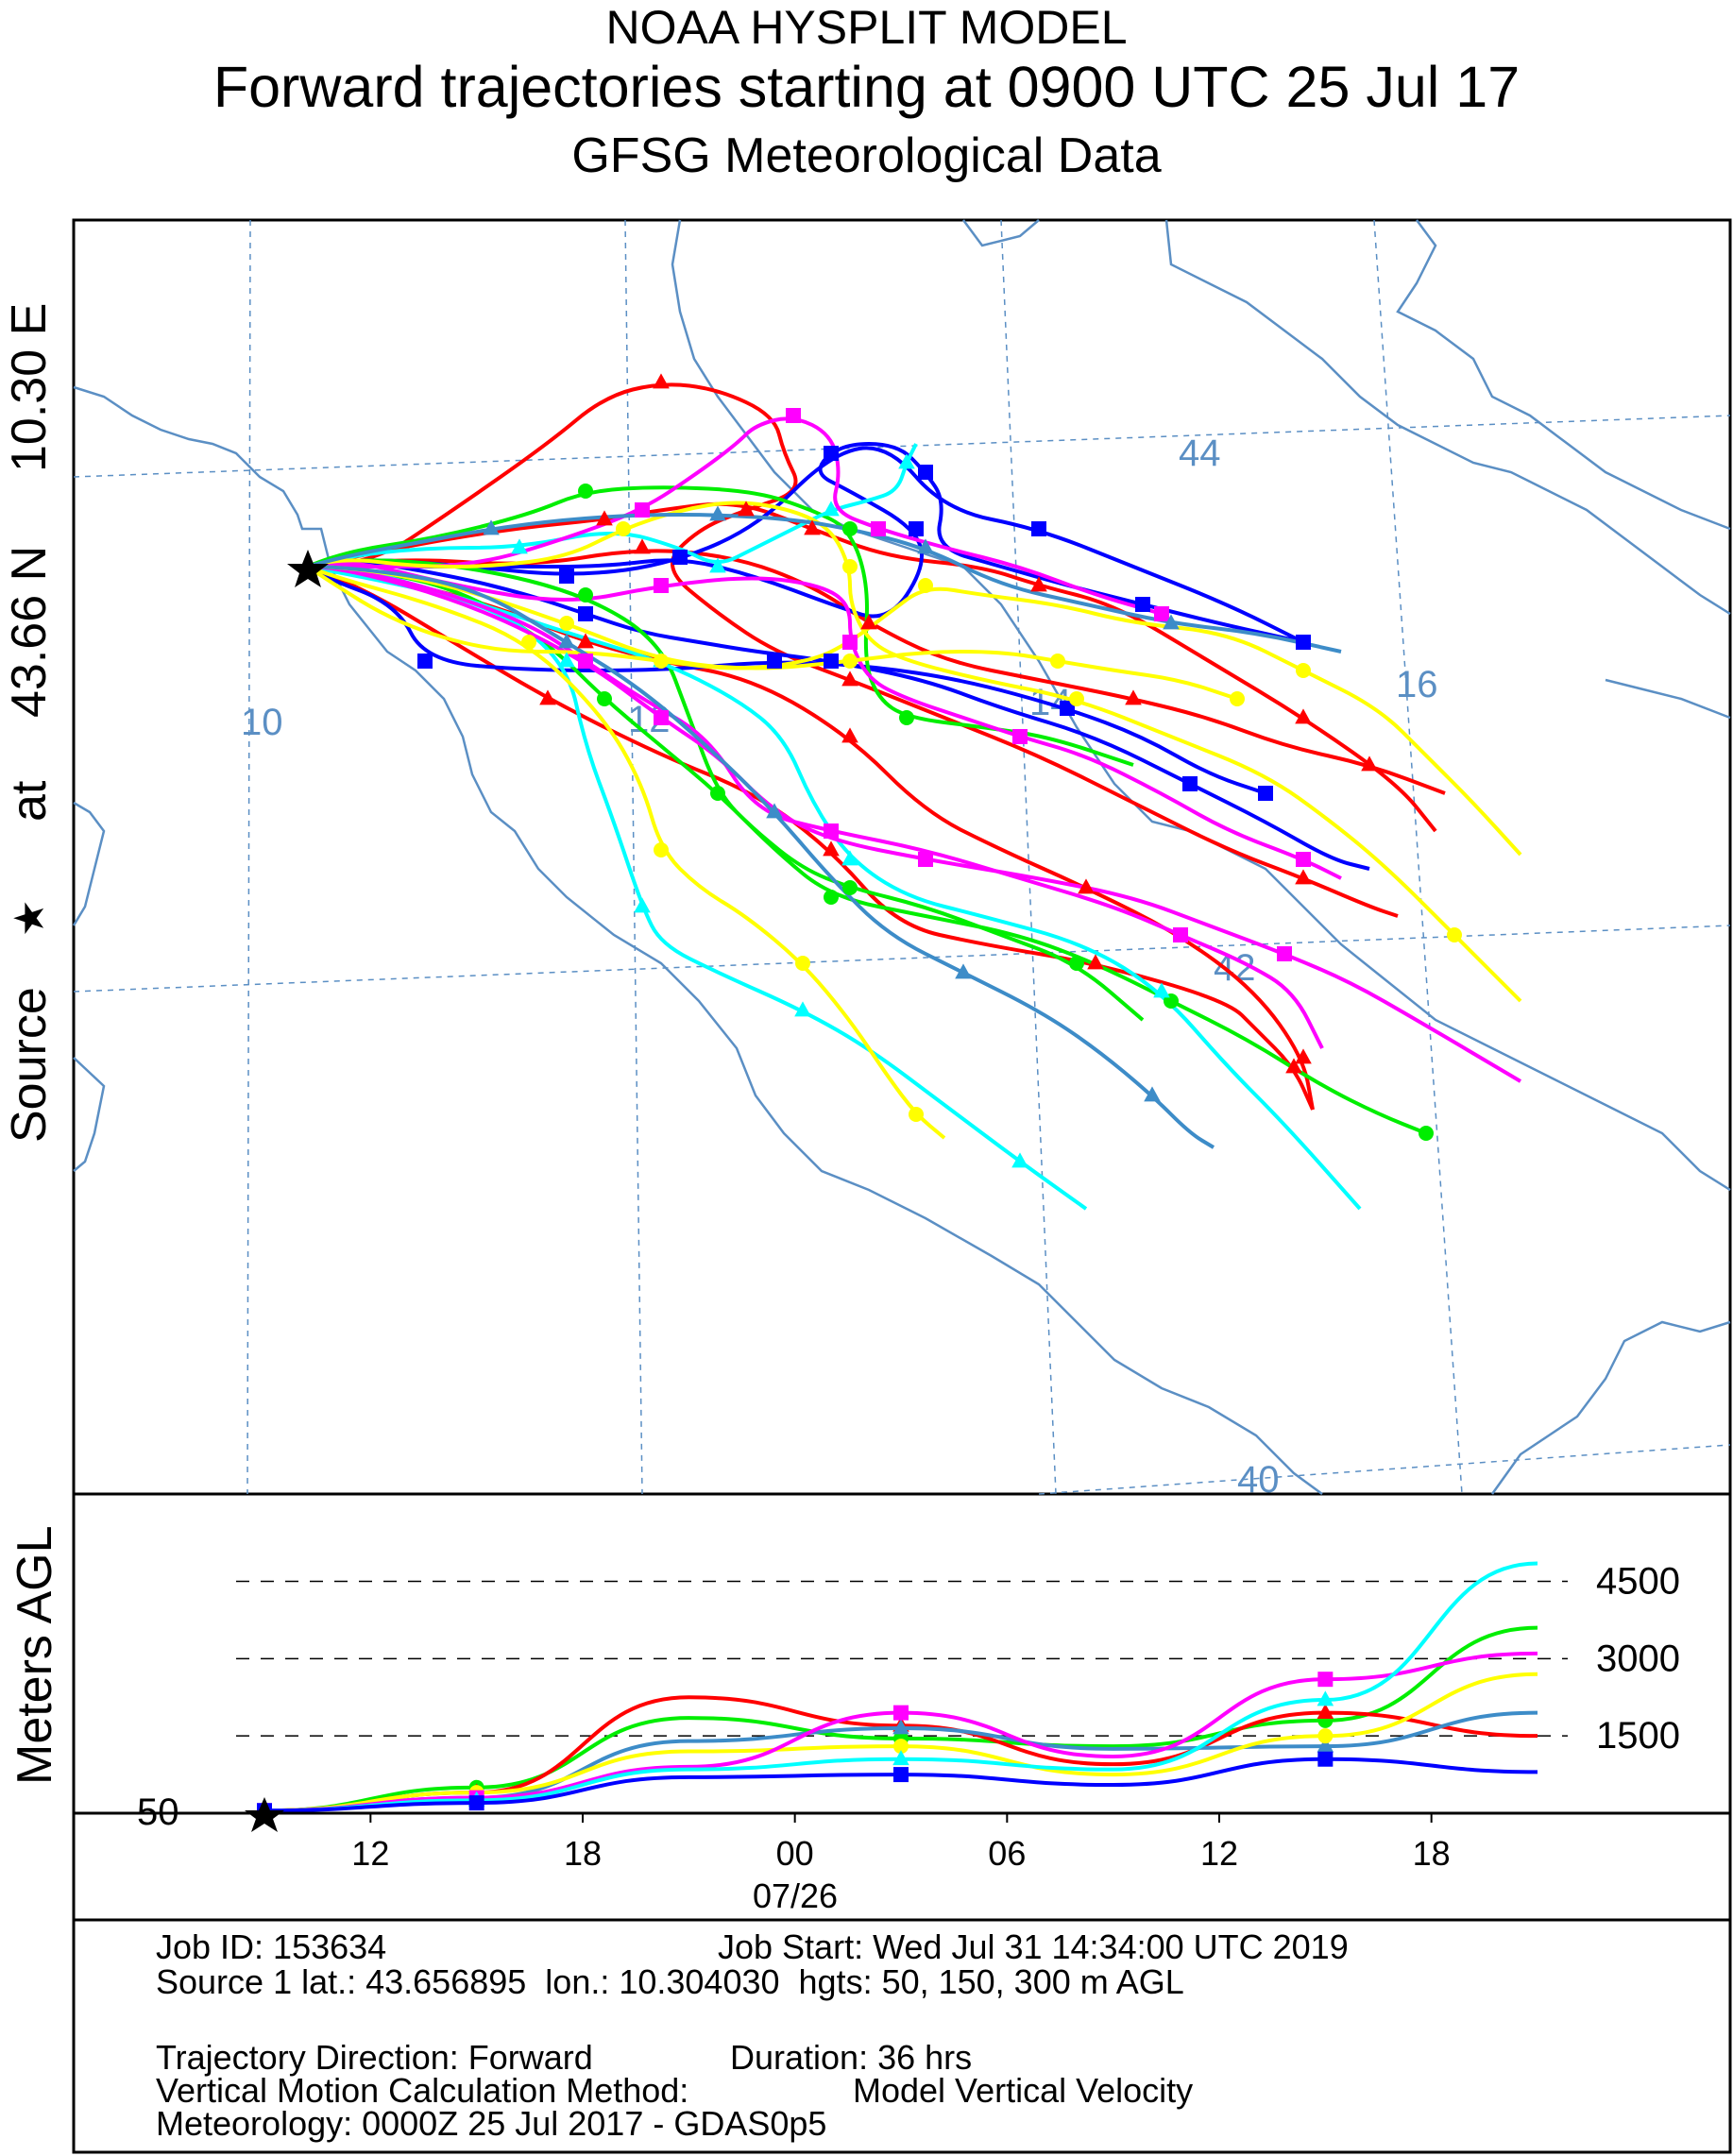 This screenshot has width=1733, height=2156. What do you see at coordinates (158, 1812) in the screenshot?
I see `source-height-label: 50` at bounding box center [158, 1812].